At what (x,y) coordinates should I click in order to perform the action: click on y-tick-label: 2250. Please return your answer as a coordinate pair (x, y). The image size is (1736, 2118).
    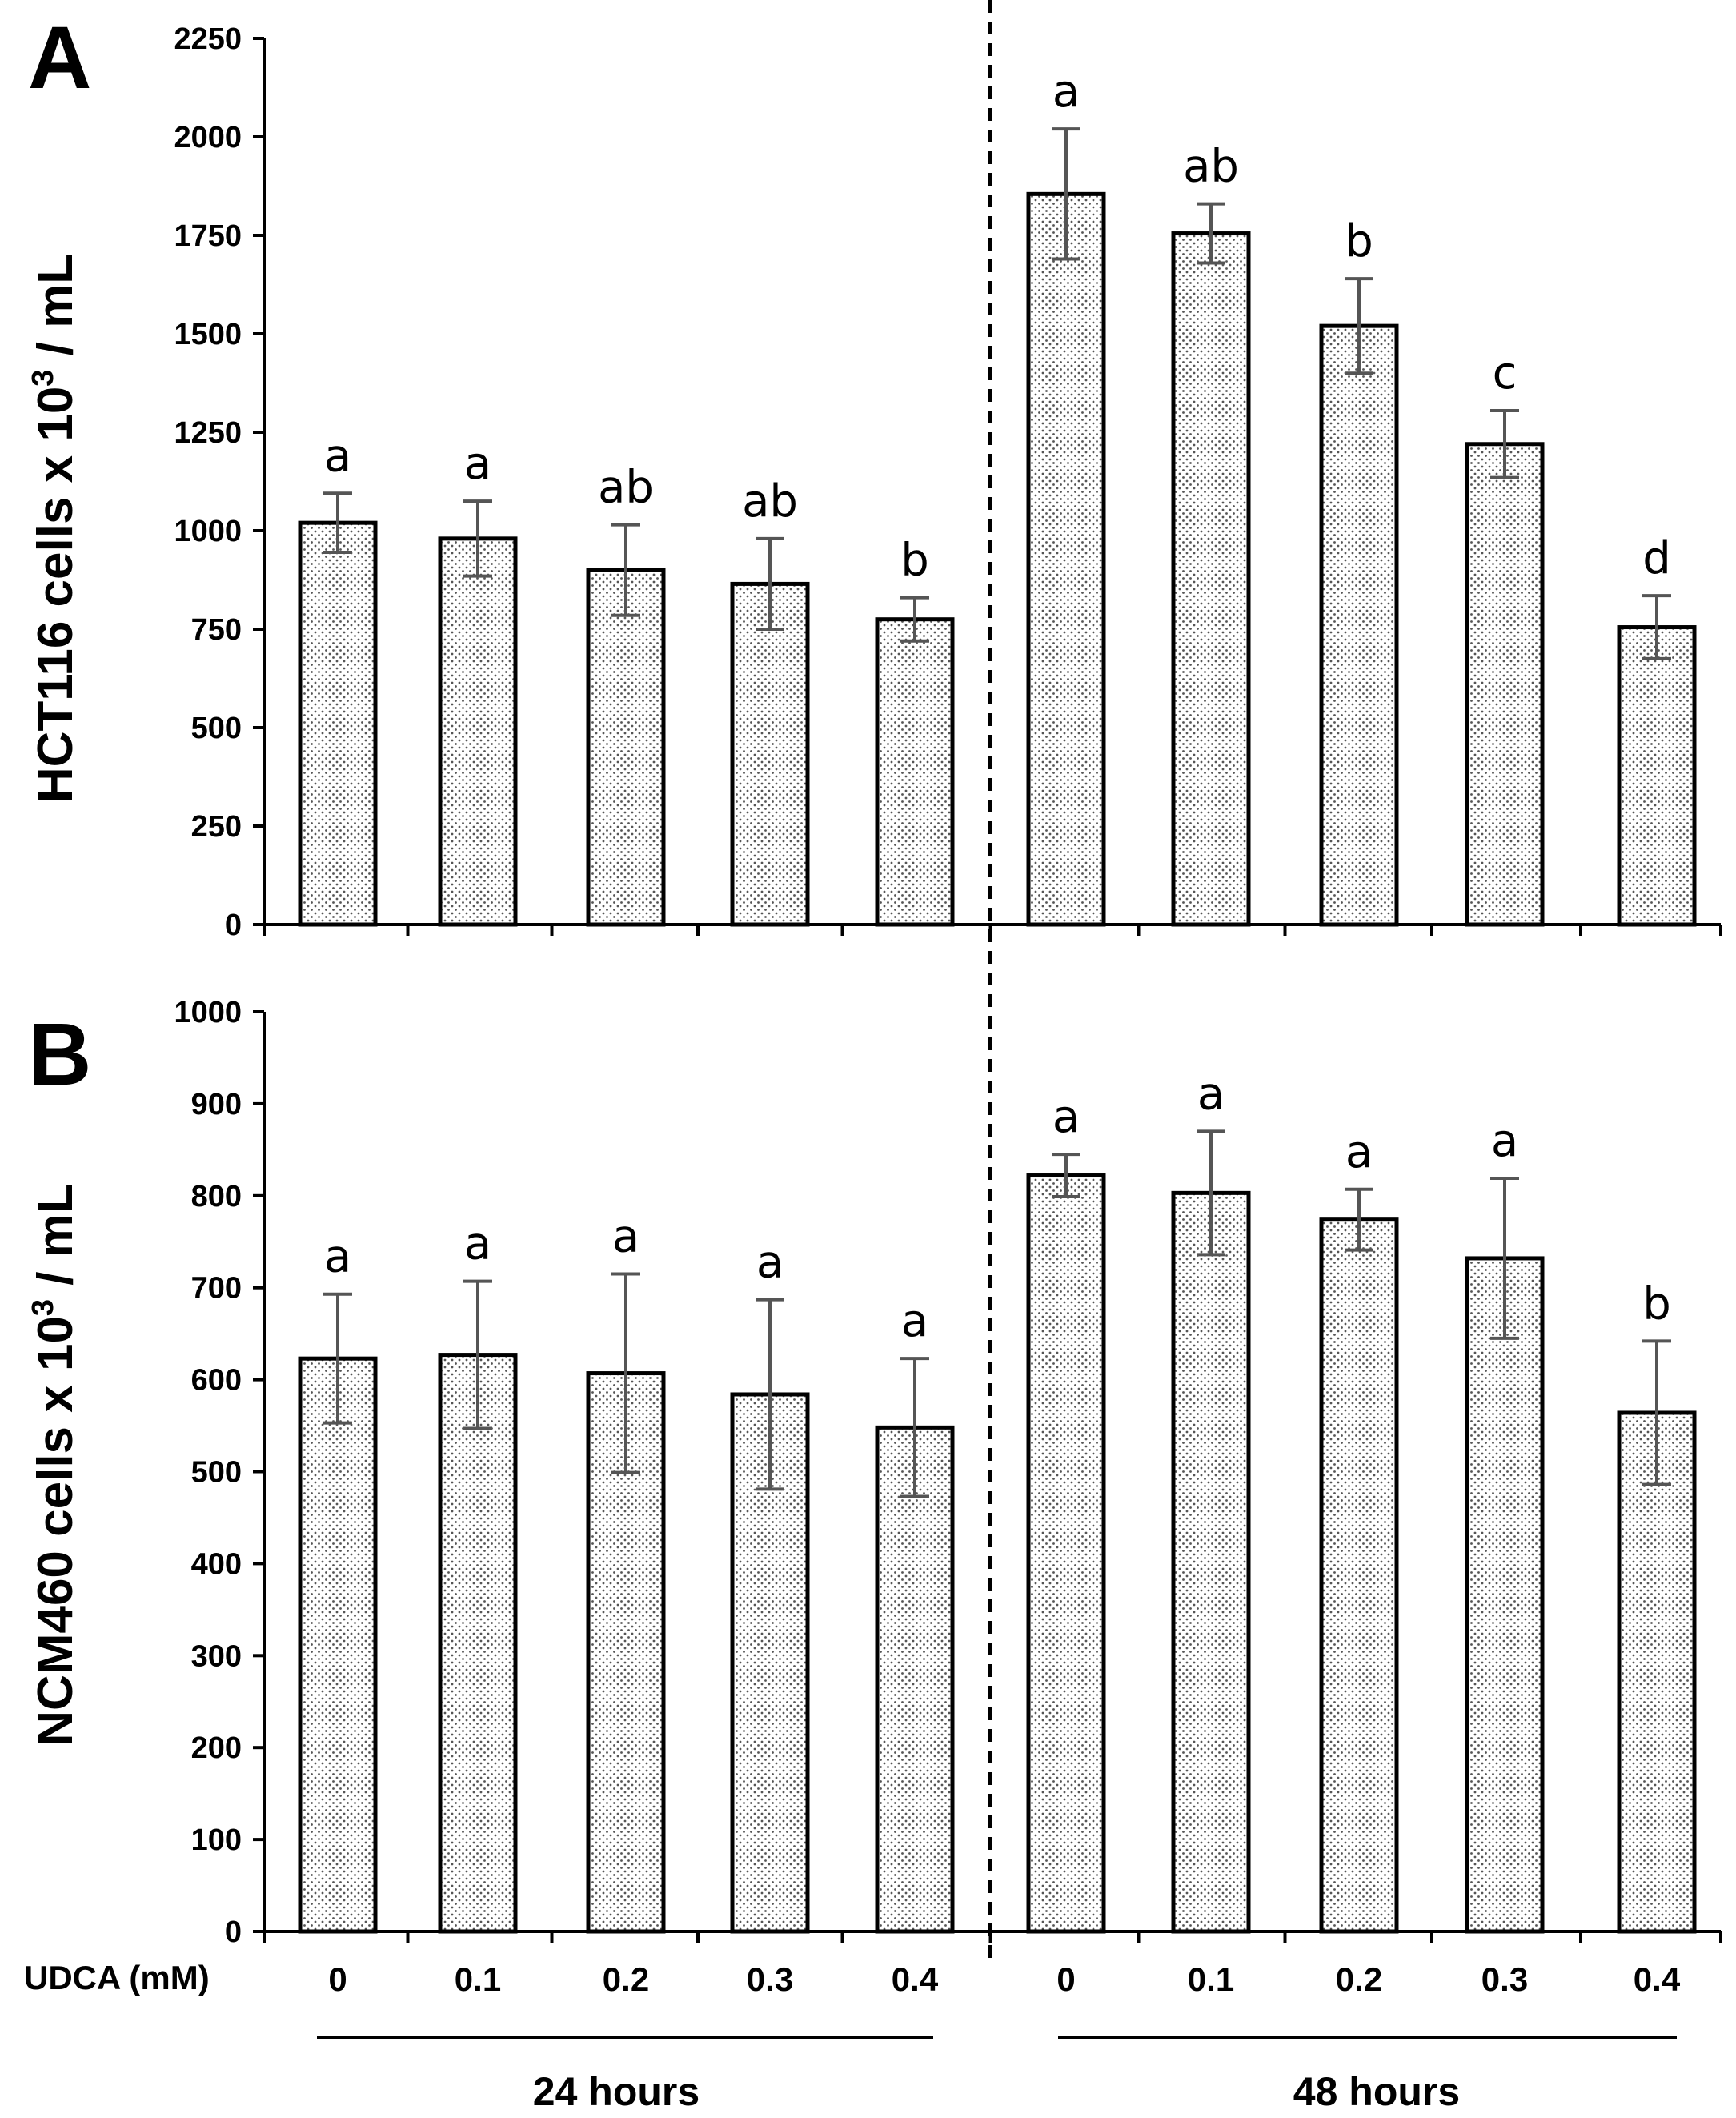
    Looking at the image, I should click on (208, 39).